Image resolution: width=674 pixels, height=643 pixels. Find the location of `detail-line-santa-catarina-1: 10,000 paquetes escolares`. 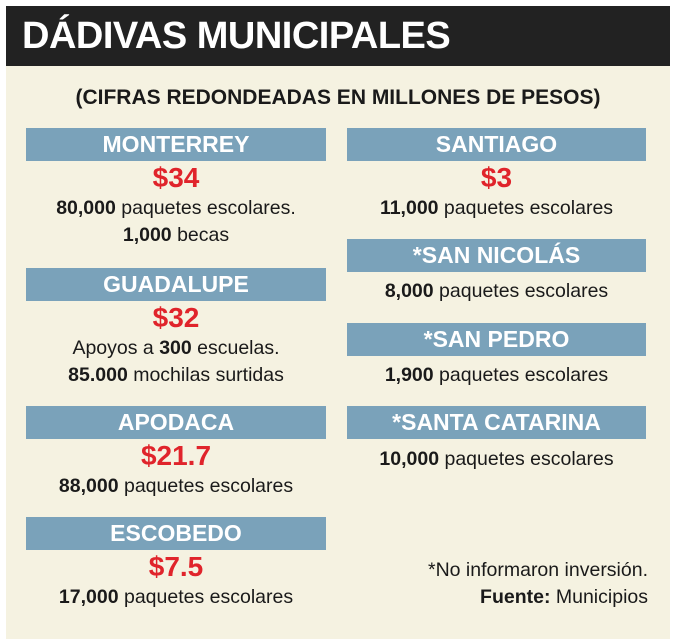

detail-line-santa-catarina-1: 10,000 paquetes escolares is located at coordinates (496, 459).